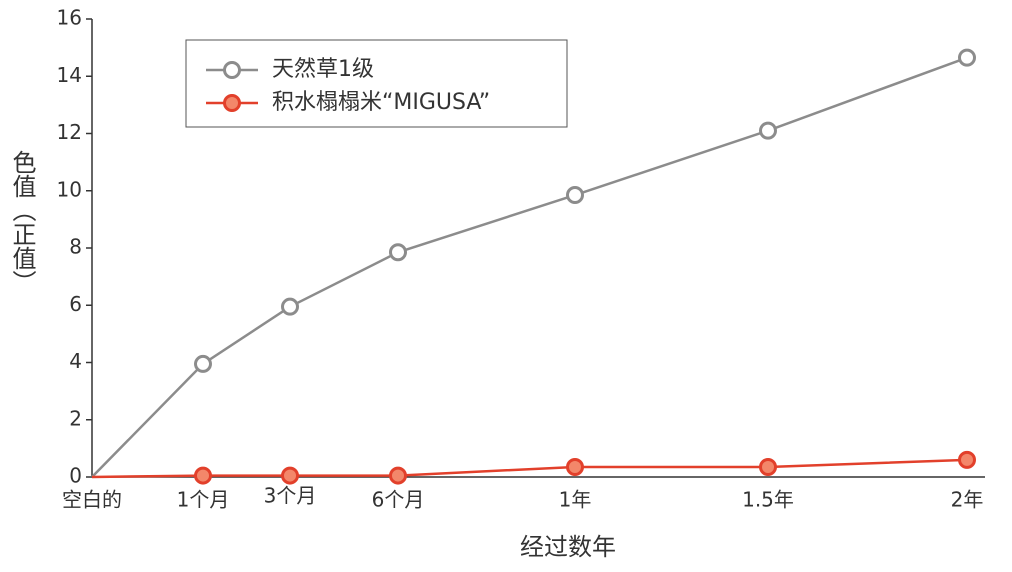 The image size is (1012, 572). What do you see at coordinates (75, 476) in the screenshot?
I see `y-tick-label: 0` at bounding box center [75, 476].